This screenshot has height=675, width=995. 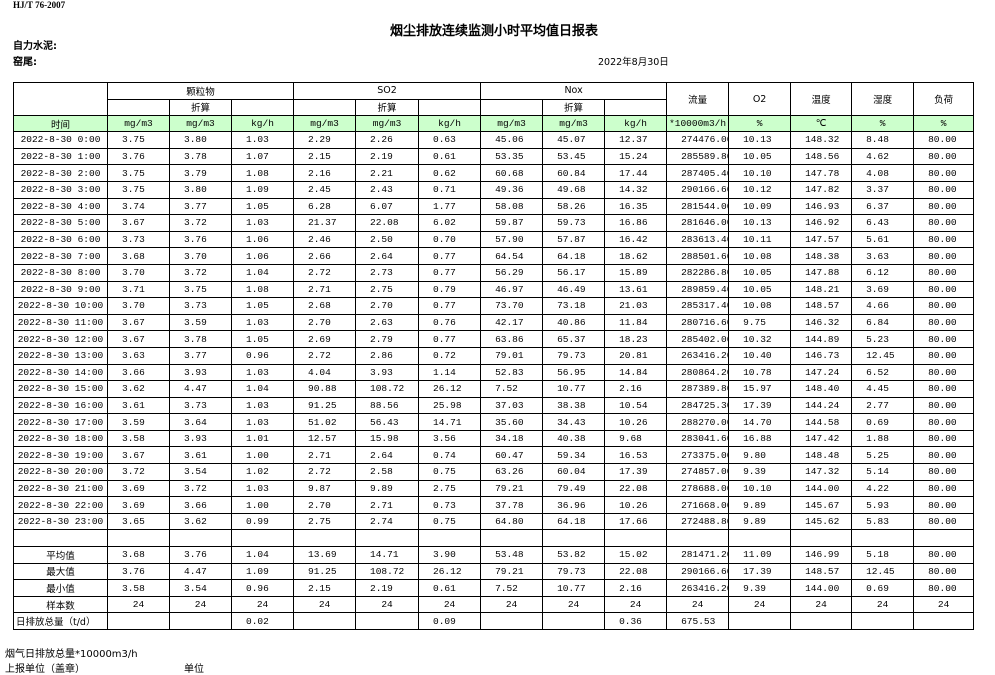 I want to click on summary-cell: 0.69, so click(x=883, y=588).